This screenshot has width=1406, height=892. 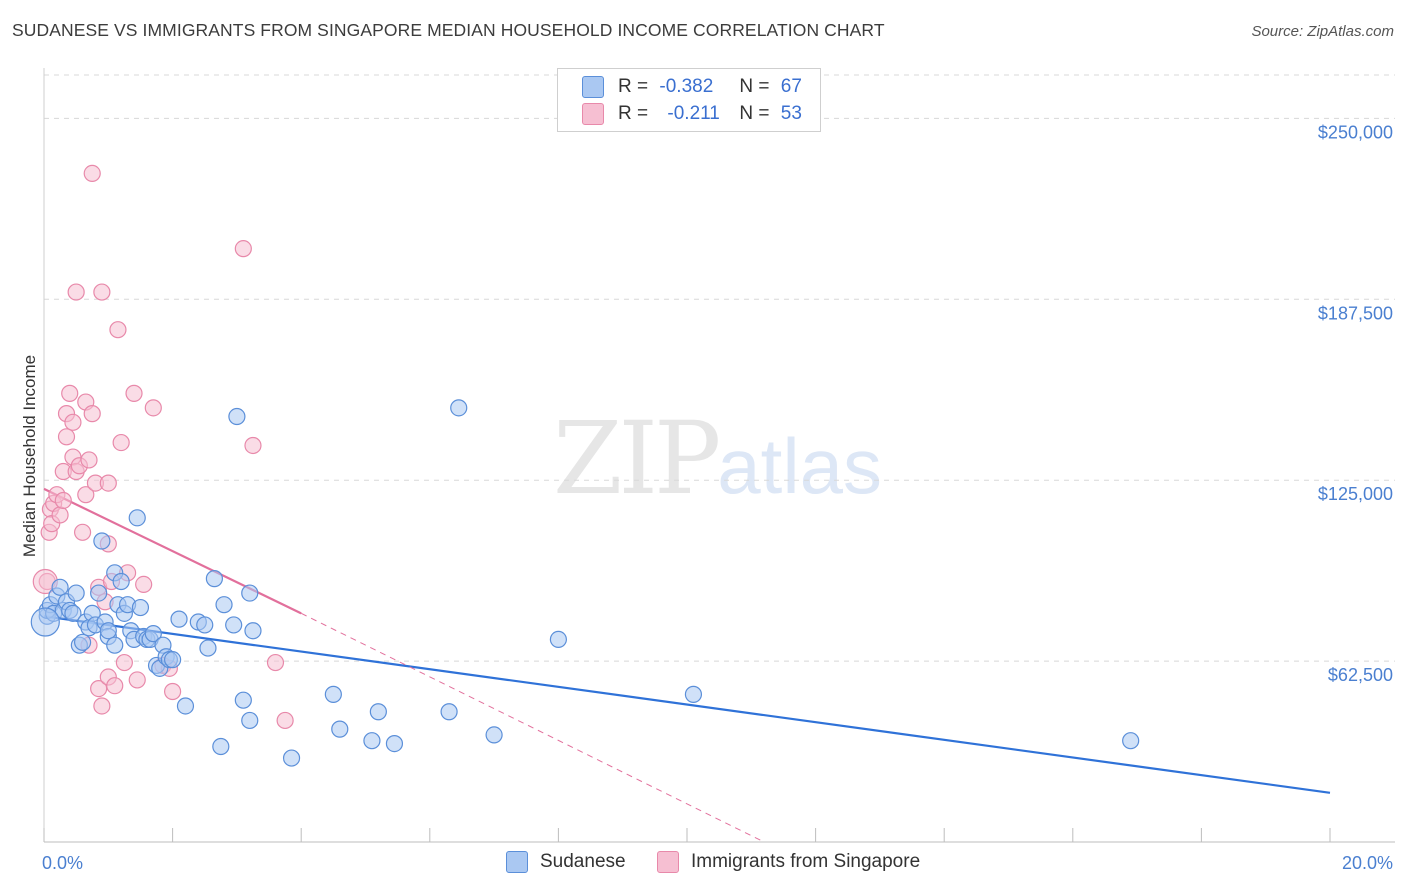 What do you see at coordinates (593, 87) in the screenshot?
I see `legend-swatch-sudanese` at bounding box center [593, 87].